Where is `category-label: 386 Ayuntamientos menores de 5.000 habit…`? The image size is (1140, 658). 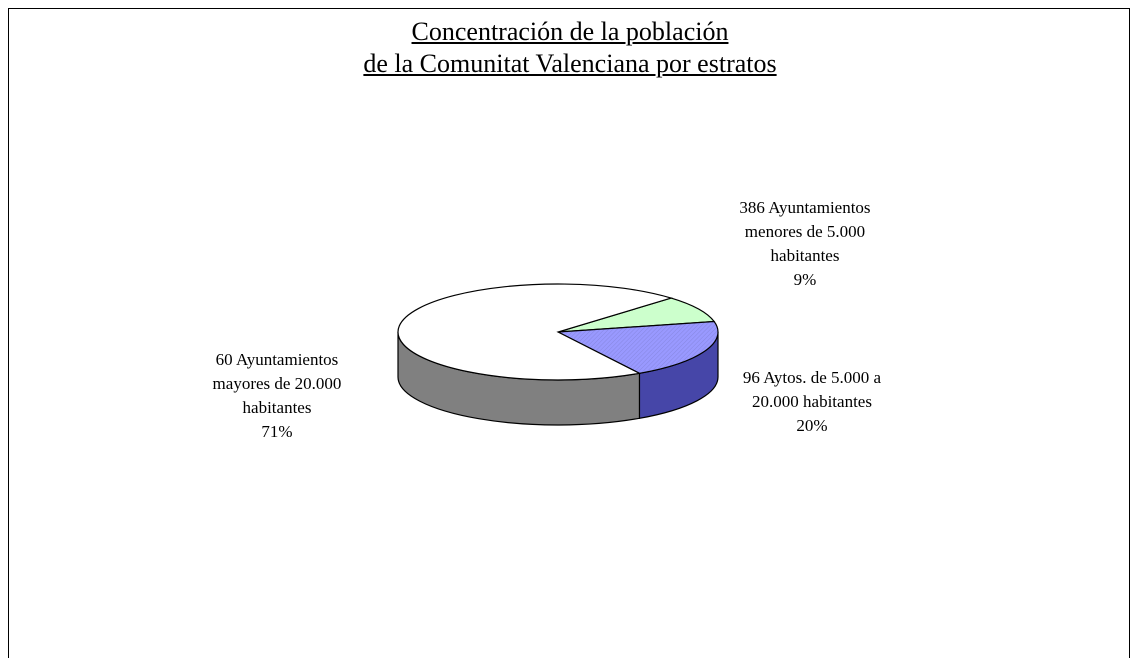
category-label: 386 Ayuntamientos menores de 5.000 habit… is located at coordinates (805, 231).